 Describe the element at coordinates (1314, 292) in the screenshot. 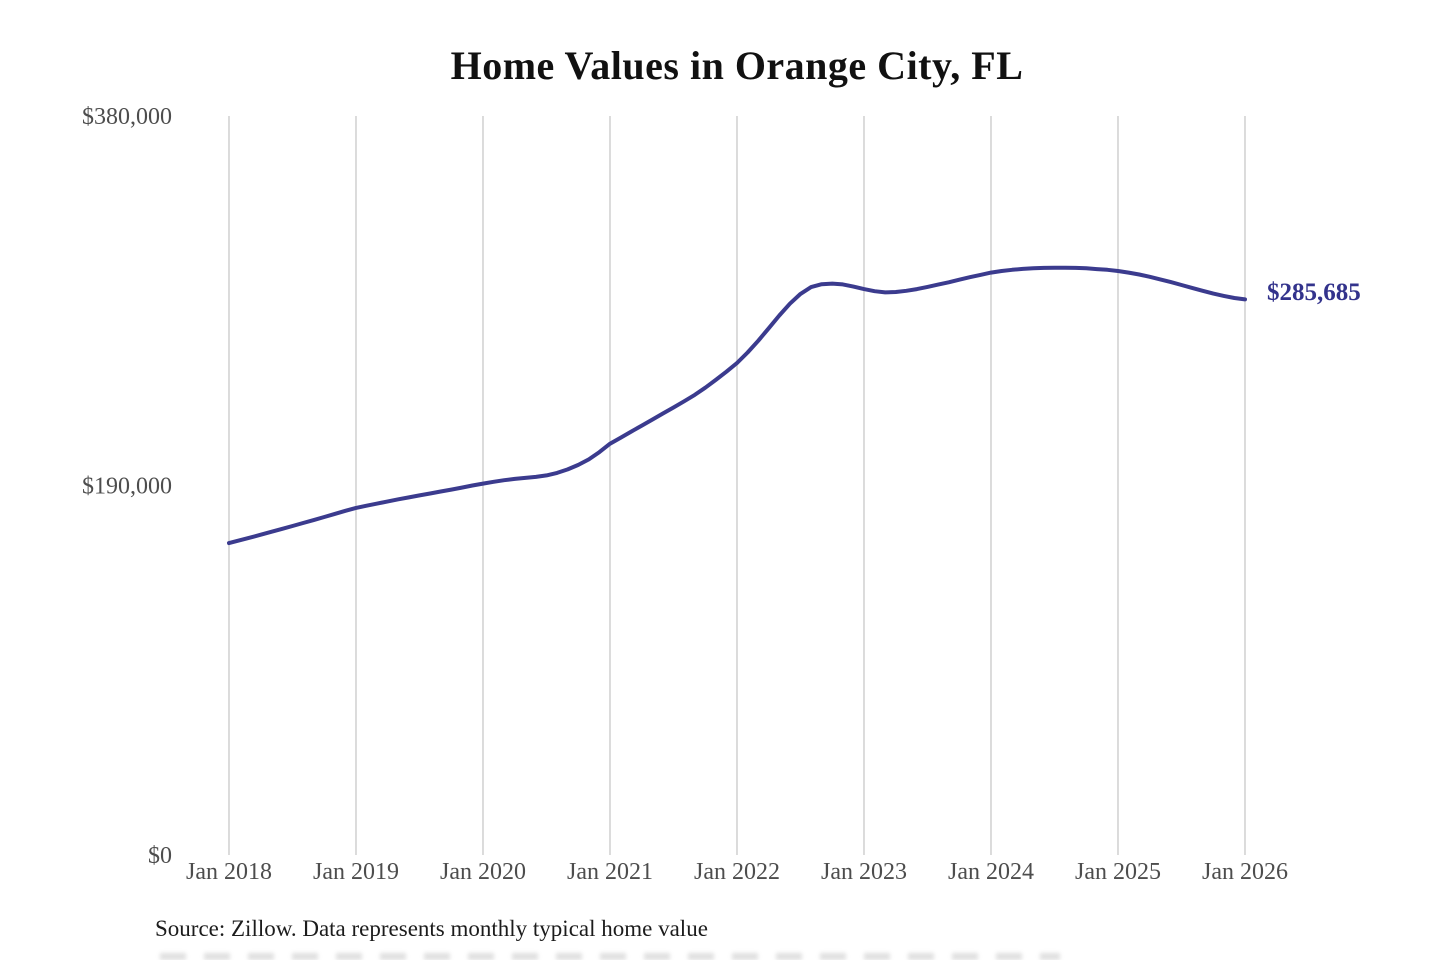

I see `current-value-annotation: $285,685` at that location.